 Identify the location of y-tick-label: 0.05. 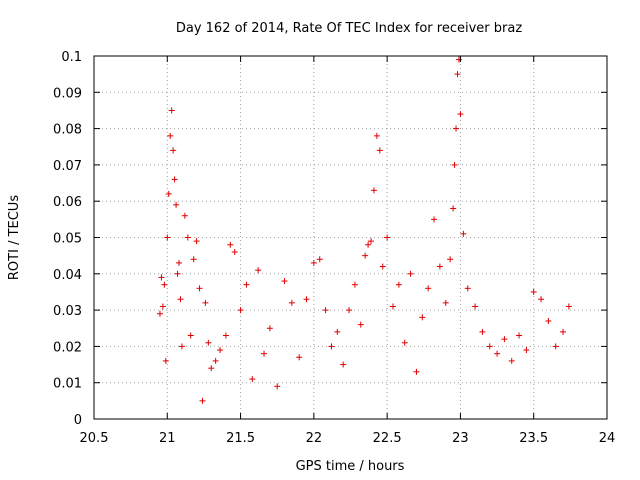
(67, 239).